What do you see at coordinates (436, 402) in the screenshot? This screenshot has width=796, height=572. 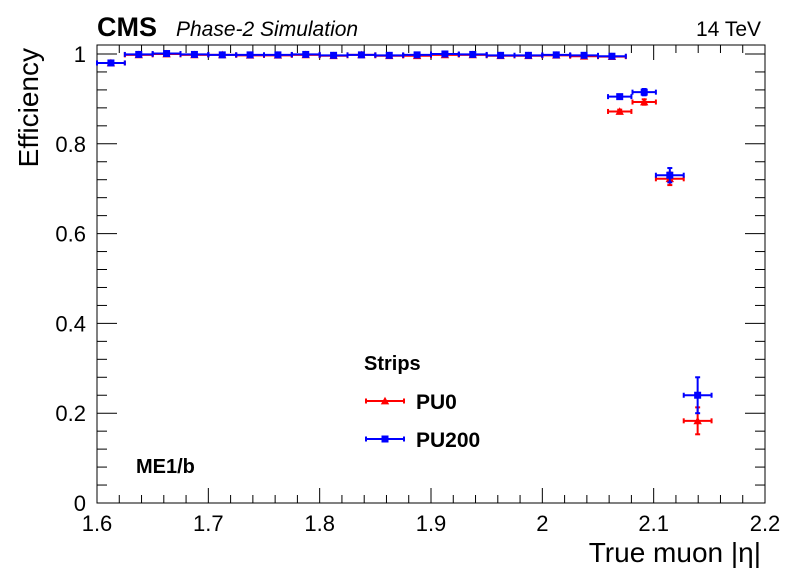 I see `legend-label: PU0` at bounding box center [436, 402].